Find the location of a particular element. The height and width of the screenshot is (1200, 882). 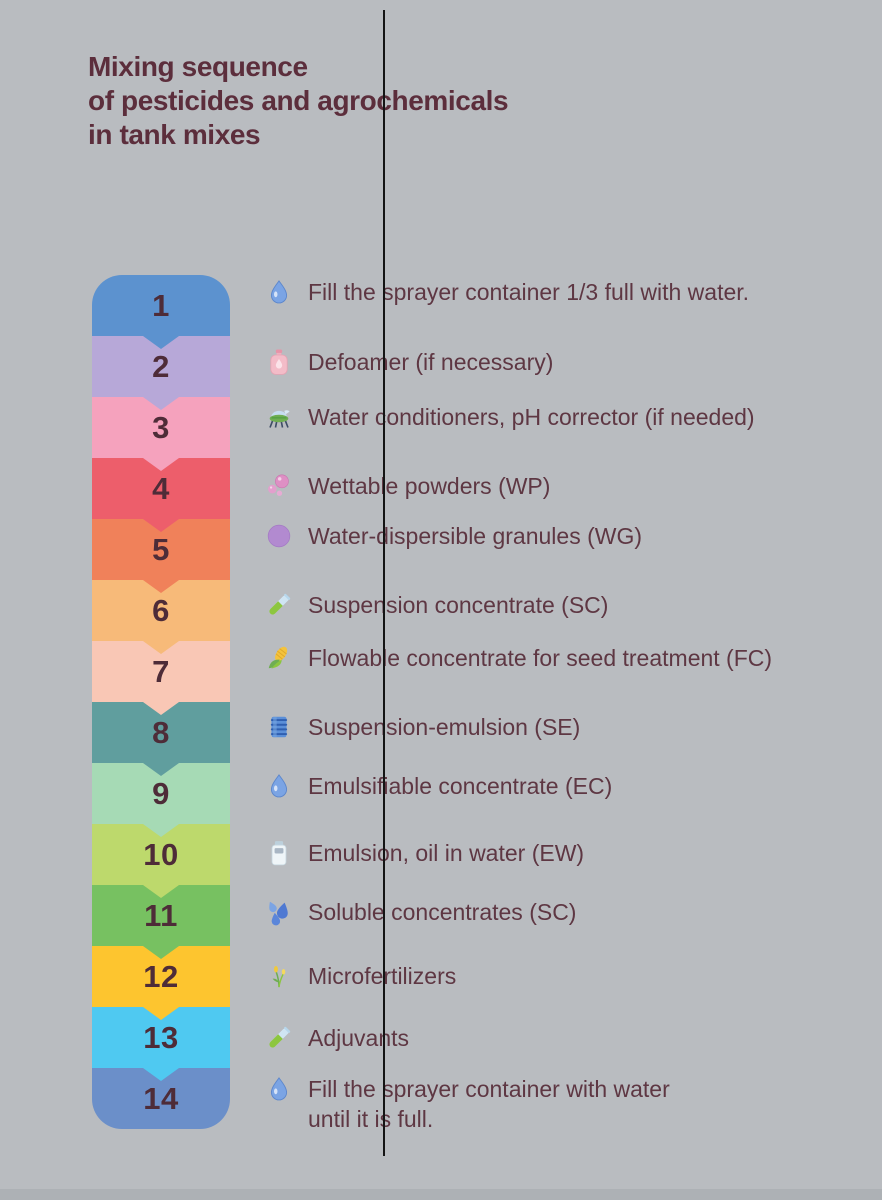

step-label: Suspension-emulsion (SE) is located at coordinates (444, 727).